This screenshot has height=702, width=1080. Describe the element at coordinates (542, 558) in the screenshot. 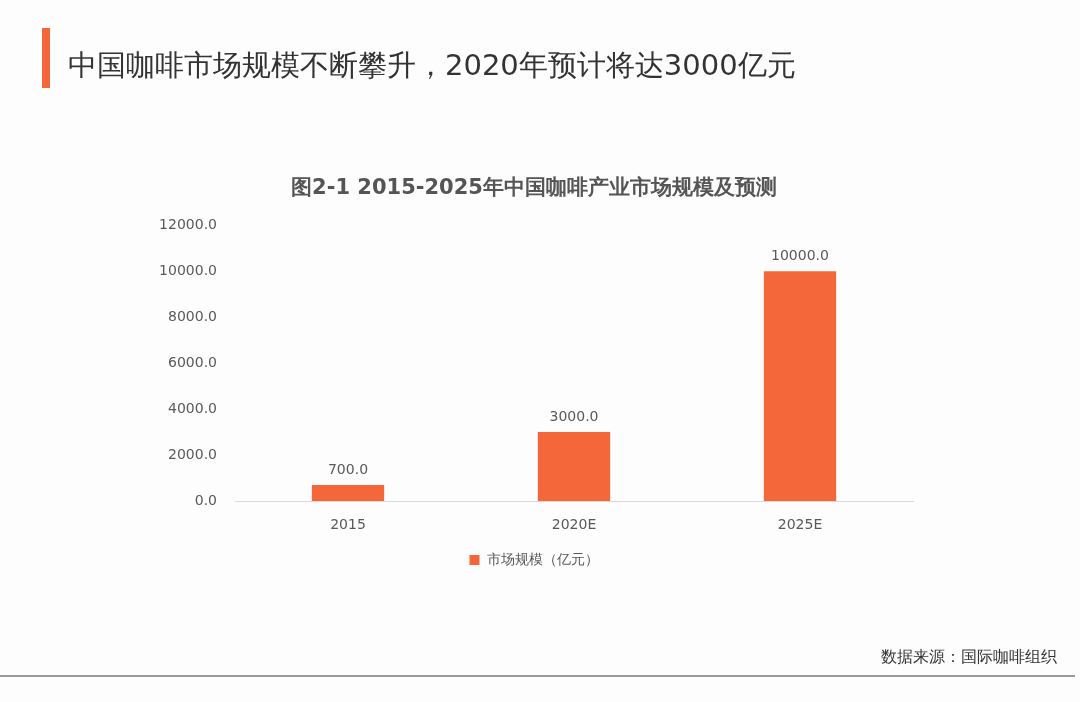

I see `legend-label: 市场规模（亿元）` at that location.